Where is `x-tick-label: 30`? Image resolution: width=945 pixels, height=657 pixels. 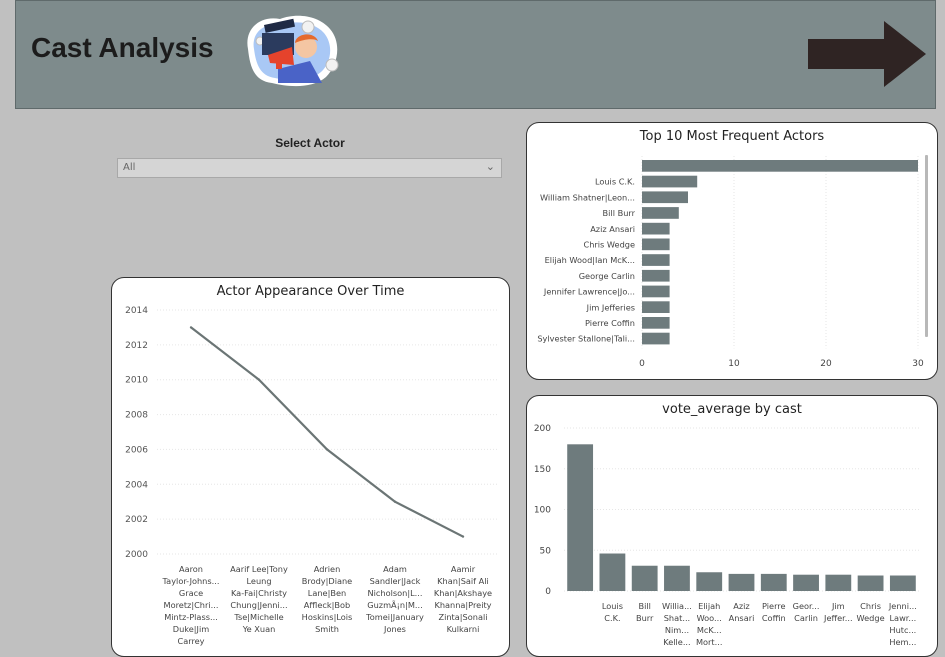 x-tick-label: 30 is located at coordinates (918, 364).